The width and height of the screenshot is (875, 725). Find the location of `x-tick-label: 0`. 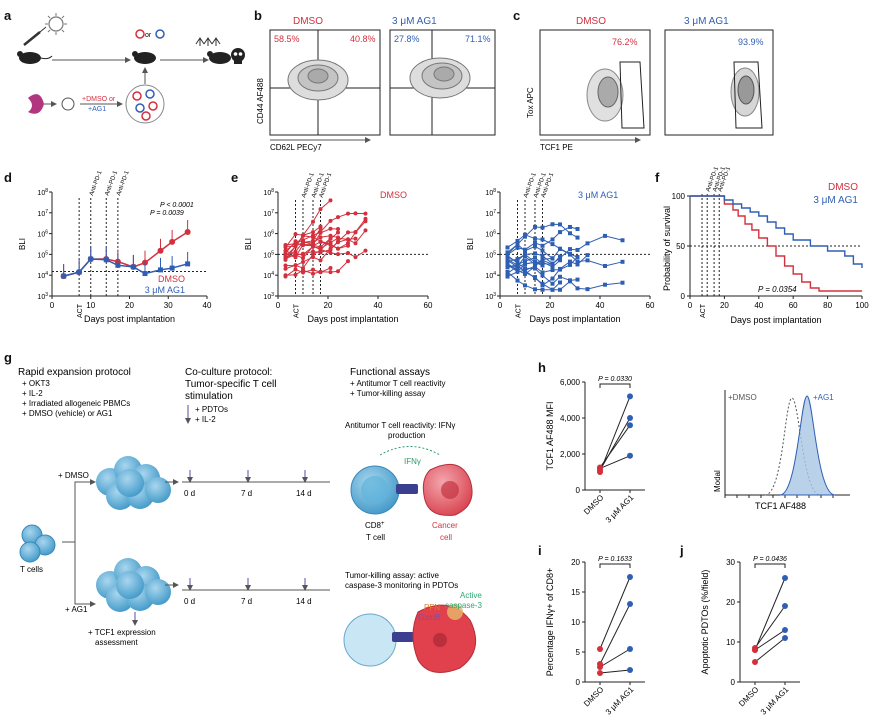

x-tick-label: 0 is located at coordinates (500, 305).